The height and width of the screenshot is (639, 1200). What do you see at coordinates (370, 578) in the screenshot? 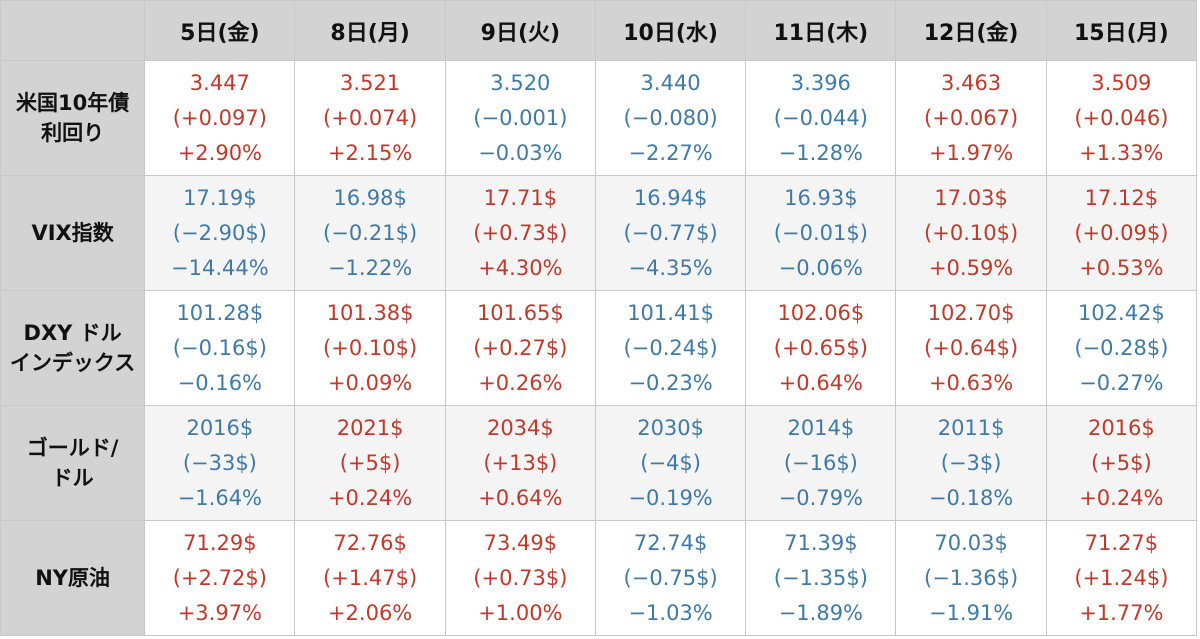
I see `data-cell: 72.76$ (+1.47$) +2.06%` at bounding box center [370, 578].